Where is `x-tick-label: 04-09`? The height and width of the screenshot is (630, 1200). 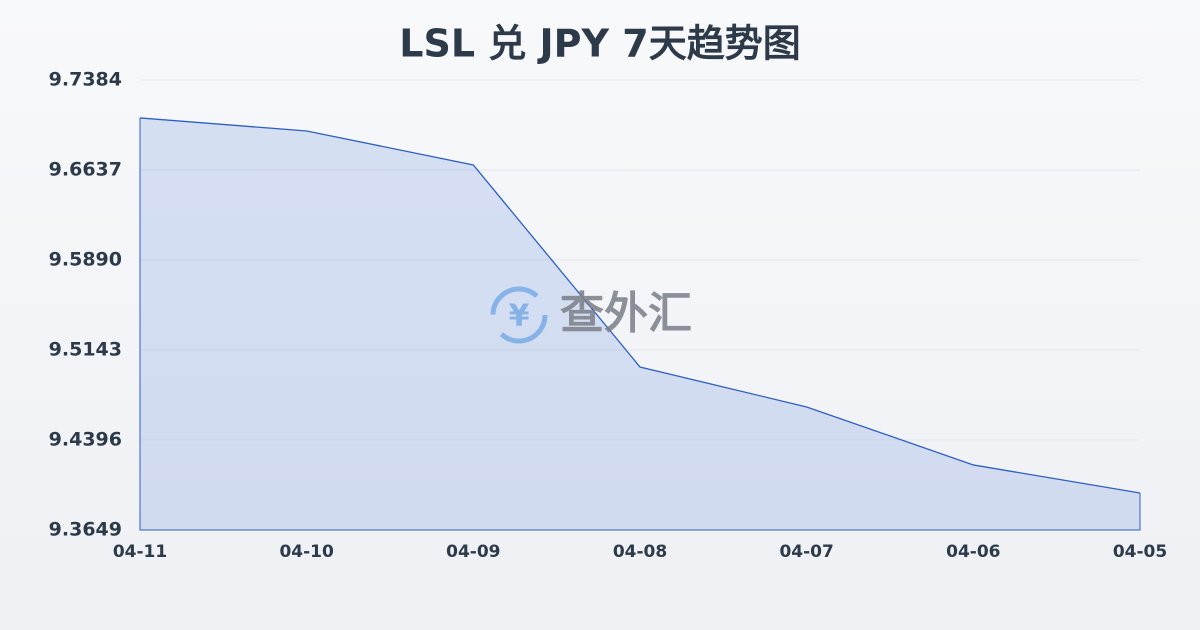 x-tick-label: 04-09 is located at coordinates (473, 552).